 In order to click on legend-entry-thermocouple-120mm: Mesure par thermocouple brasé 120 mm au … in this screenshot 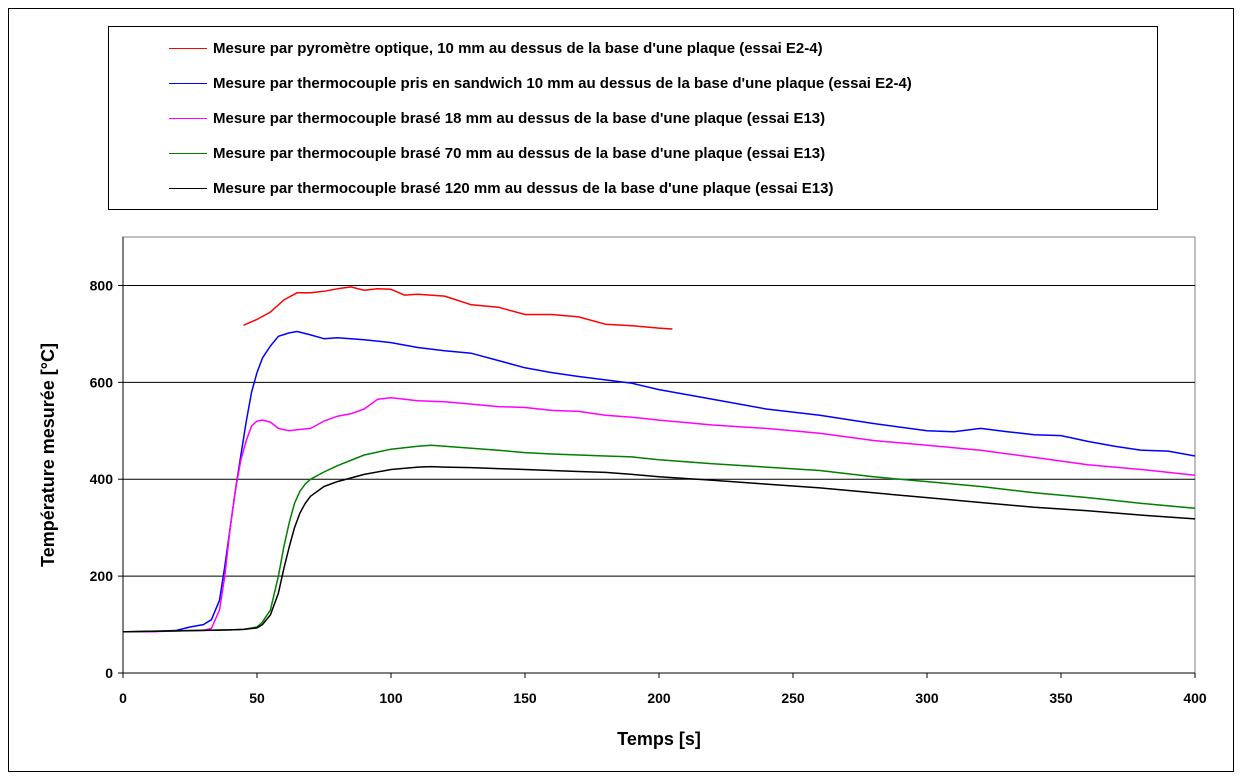, I will do `click(501, 188)`.